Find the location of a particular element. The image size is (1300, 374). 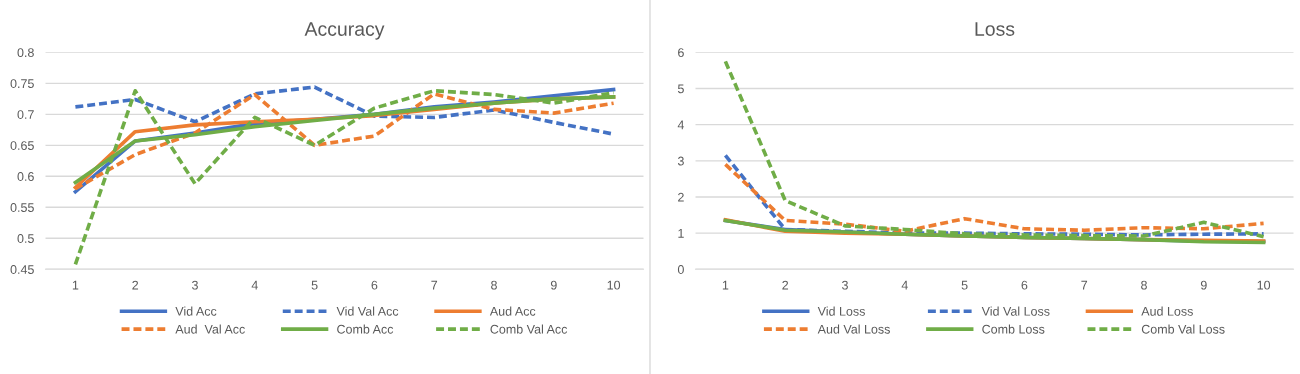

legend-label: Comb Val Loss is located at coordinates (1183, 329).